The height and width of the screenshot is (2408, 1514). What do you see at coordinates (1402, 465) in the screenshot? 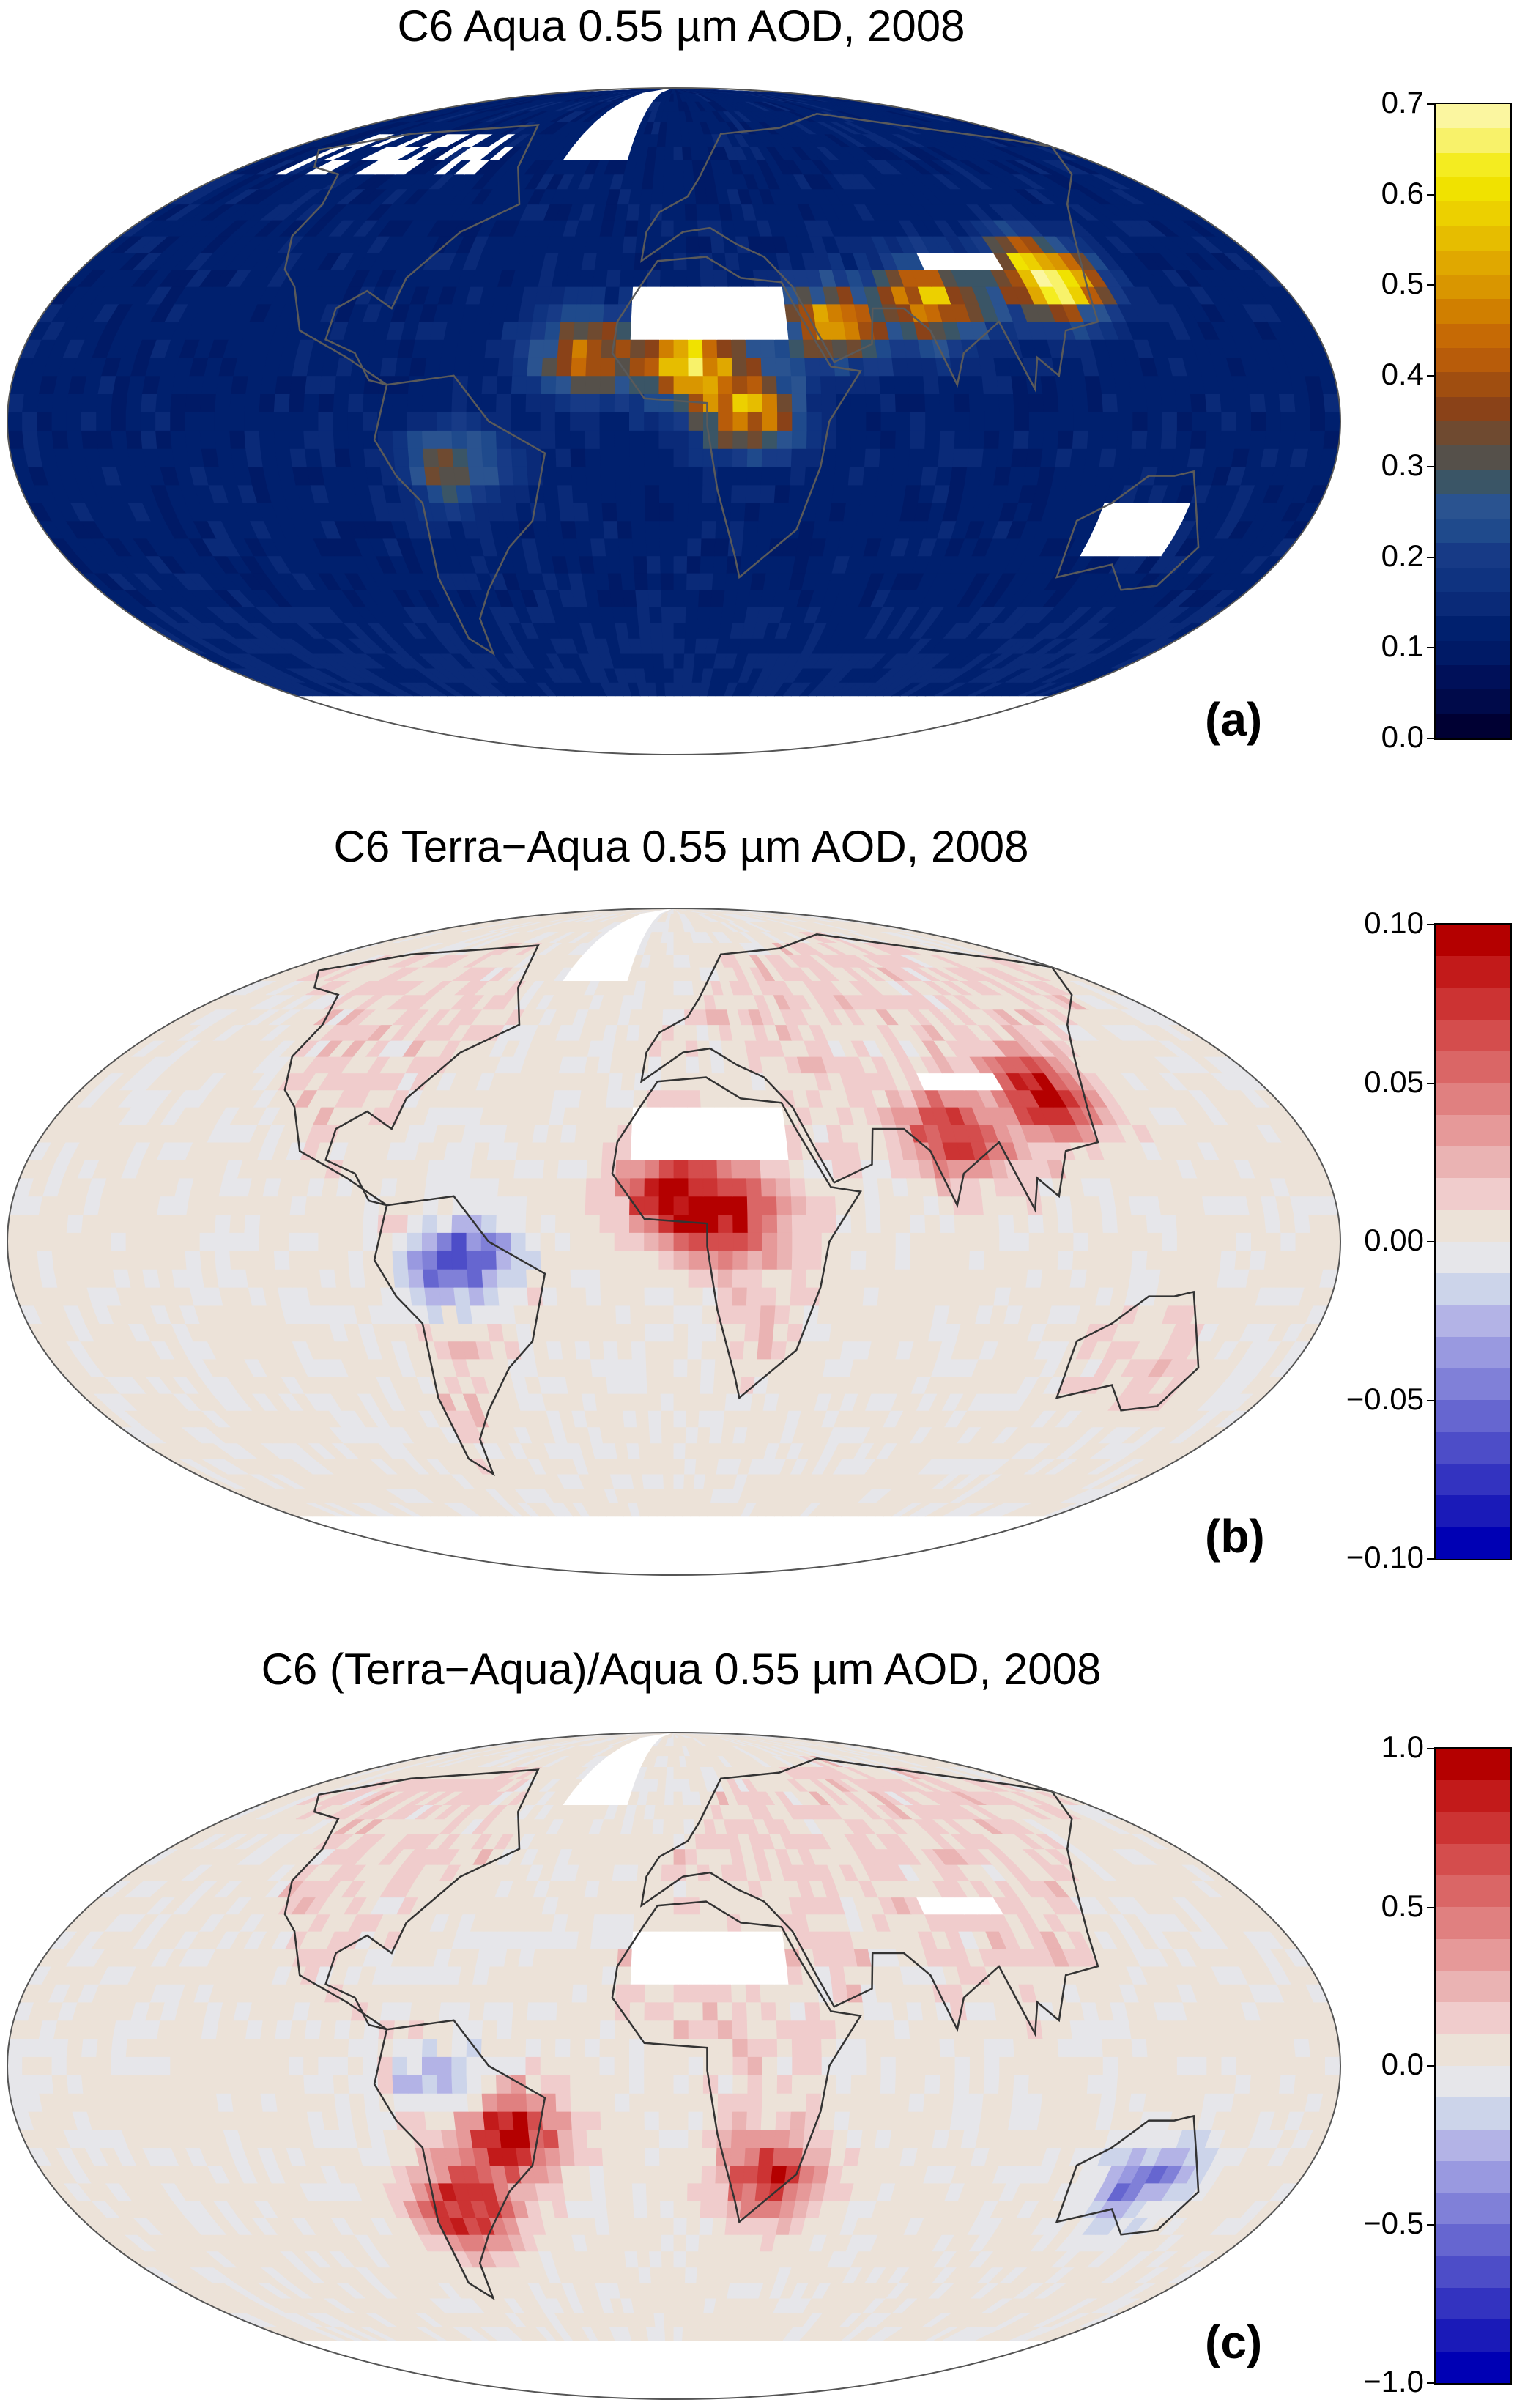
I see `colorbar-tick-label: 0.3` at bounding box center [1402, 465].